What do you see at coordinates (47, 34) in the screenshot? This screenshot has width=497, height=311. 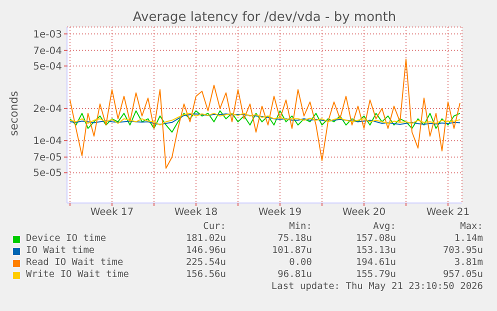 I see `y-tick-label: 1e-03` at bounding box center [47, 34].